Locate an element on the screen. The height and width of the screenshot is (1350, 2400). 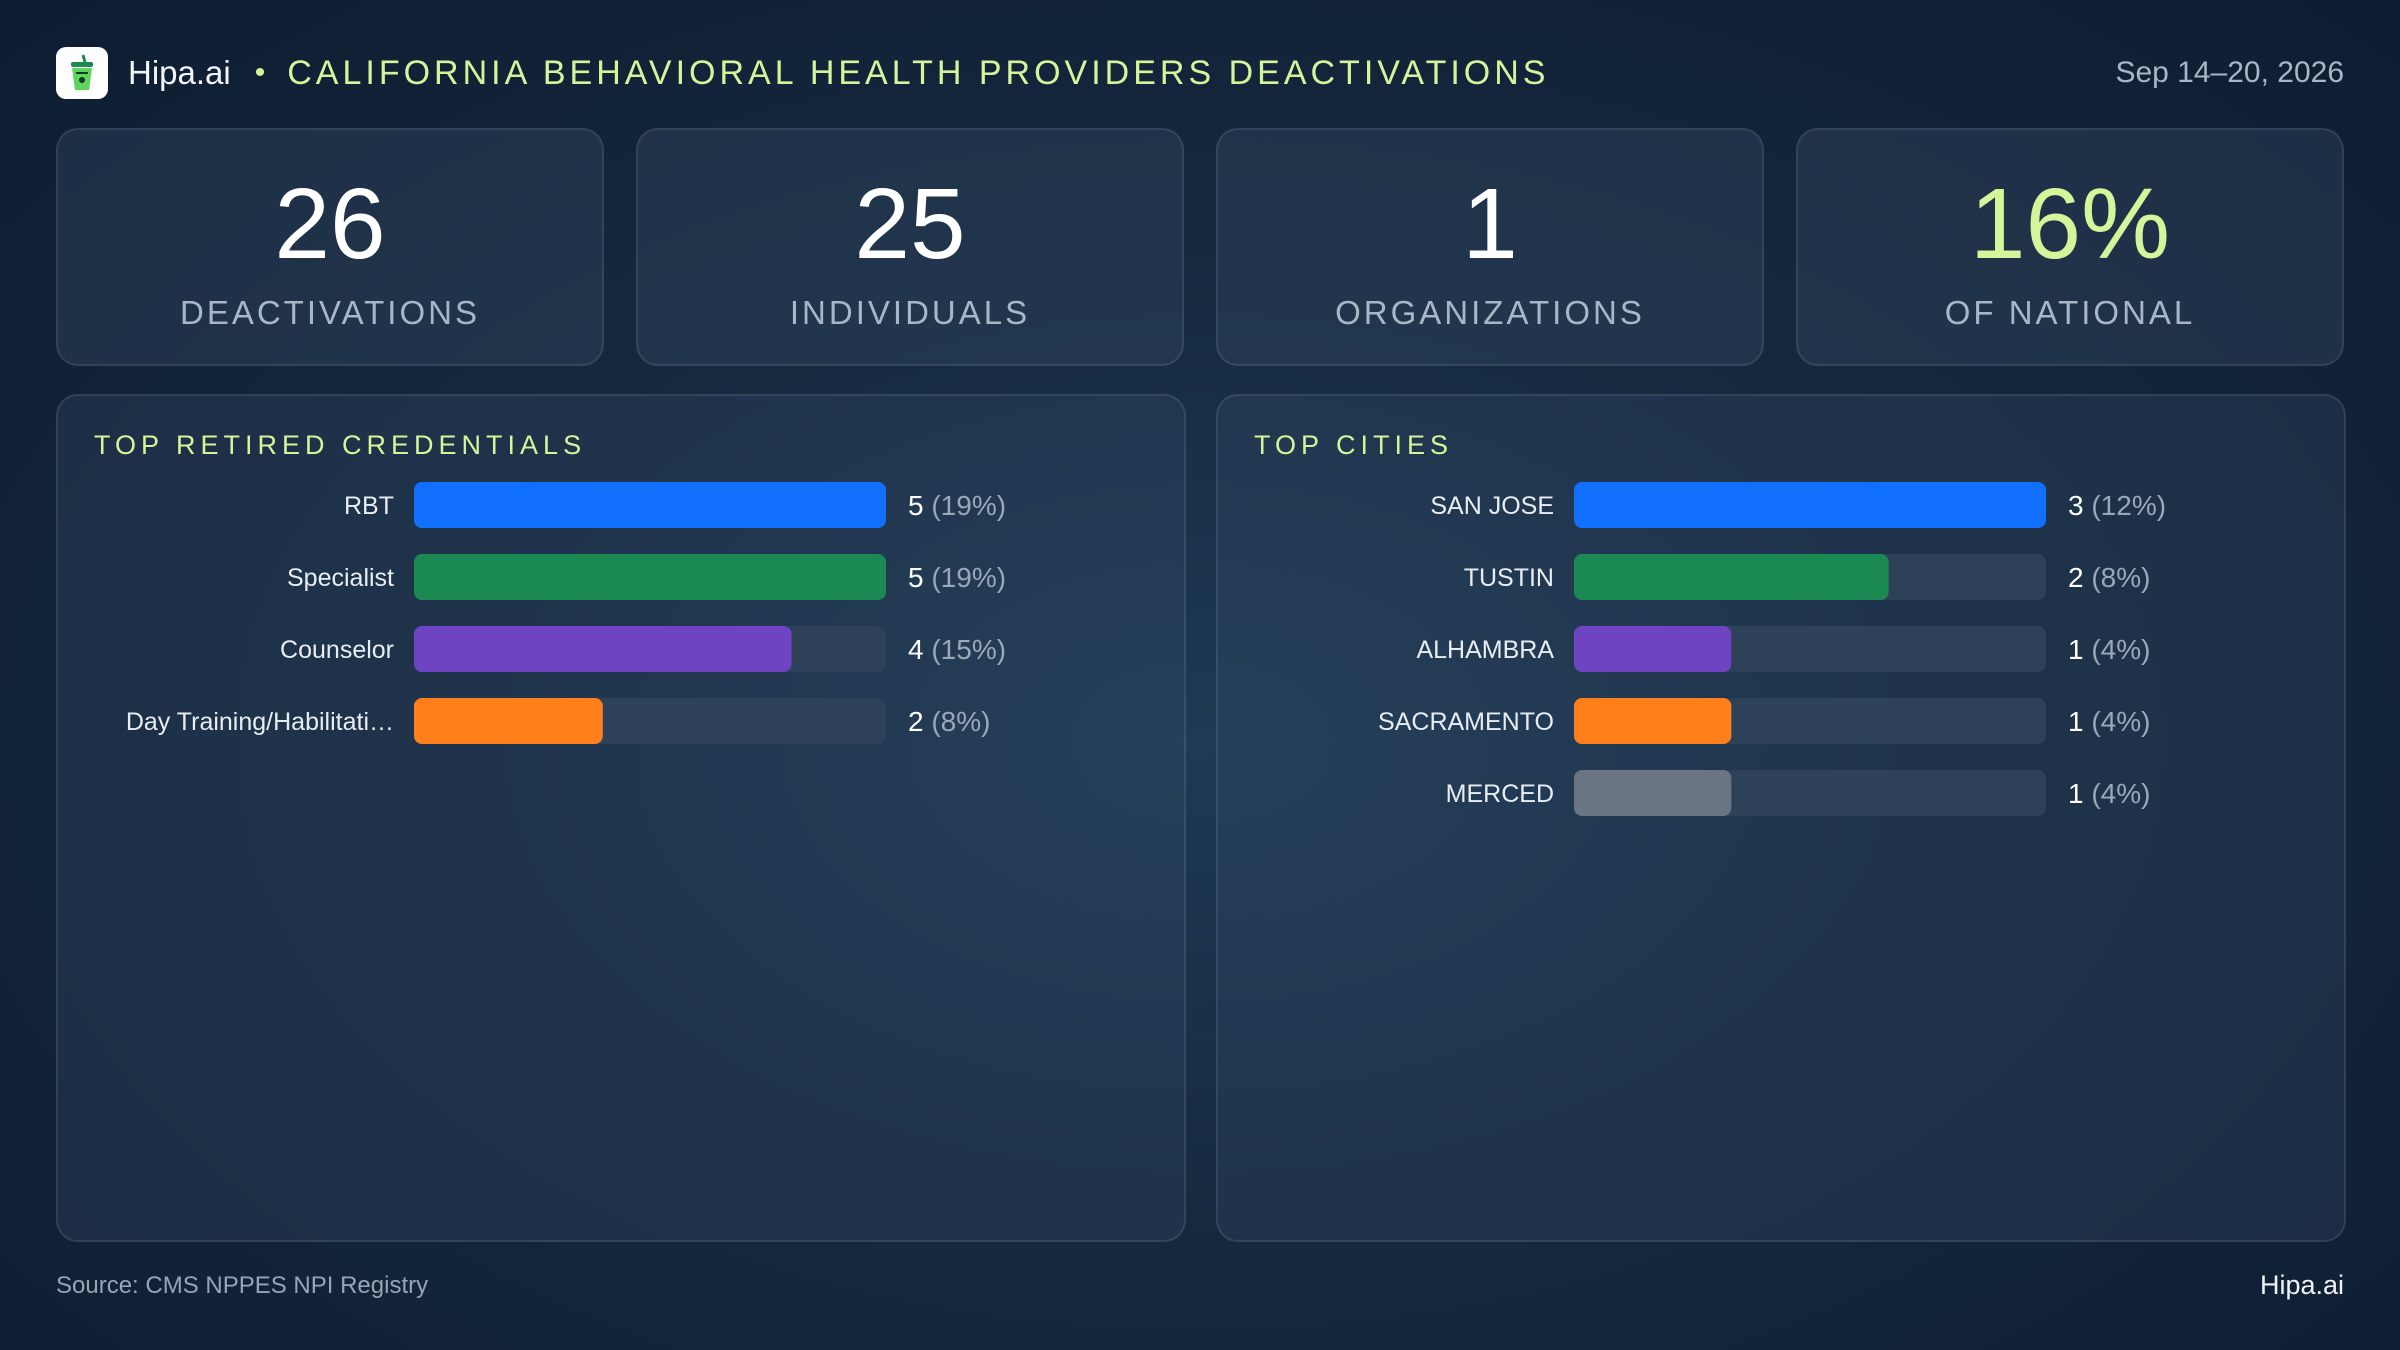
kpi-card-organizations: 1 ORGANIZATIONS is located at coordinates (1490, 247).